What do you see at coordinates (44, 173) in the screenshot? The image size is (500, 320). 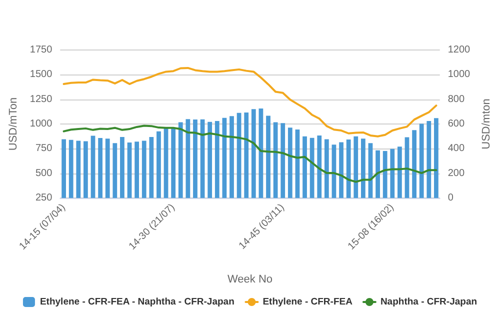 I see `y-tick-label: 500` at bounding box center [44, 173].